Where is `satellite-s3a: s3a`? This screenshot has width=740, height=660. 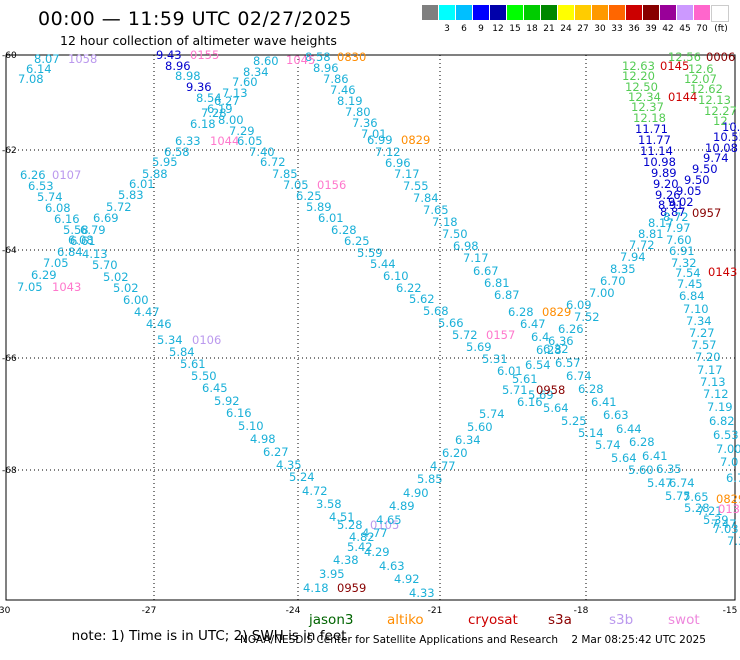
satellite-s3a: s3a is located at coordinates (560, 620).